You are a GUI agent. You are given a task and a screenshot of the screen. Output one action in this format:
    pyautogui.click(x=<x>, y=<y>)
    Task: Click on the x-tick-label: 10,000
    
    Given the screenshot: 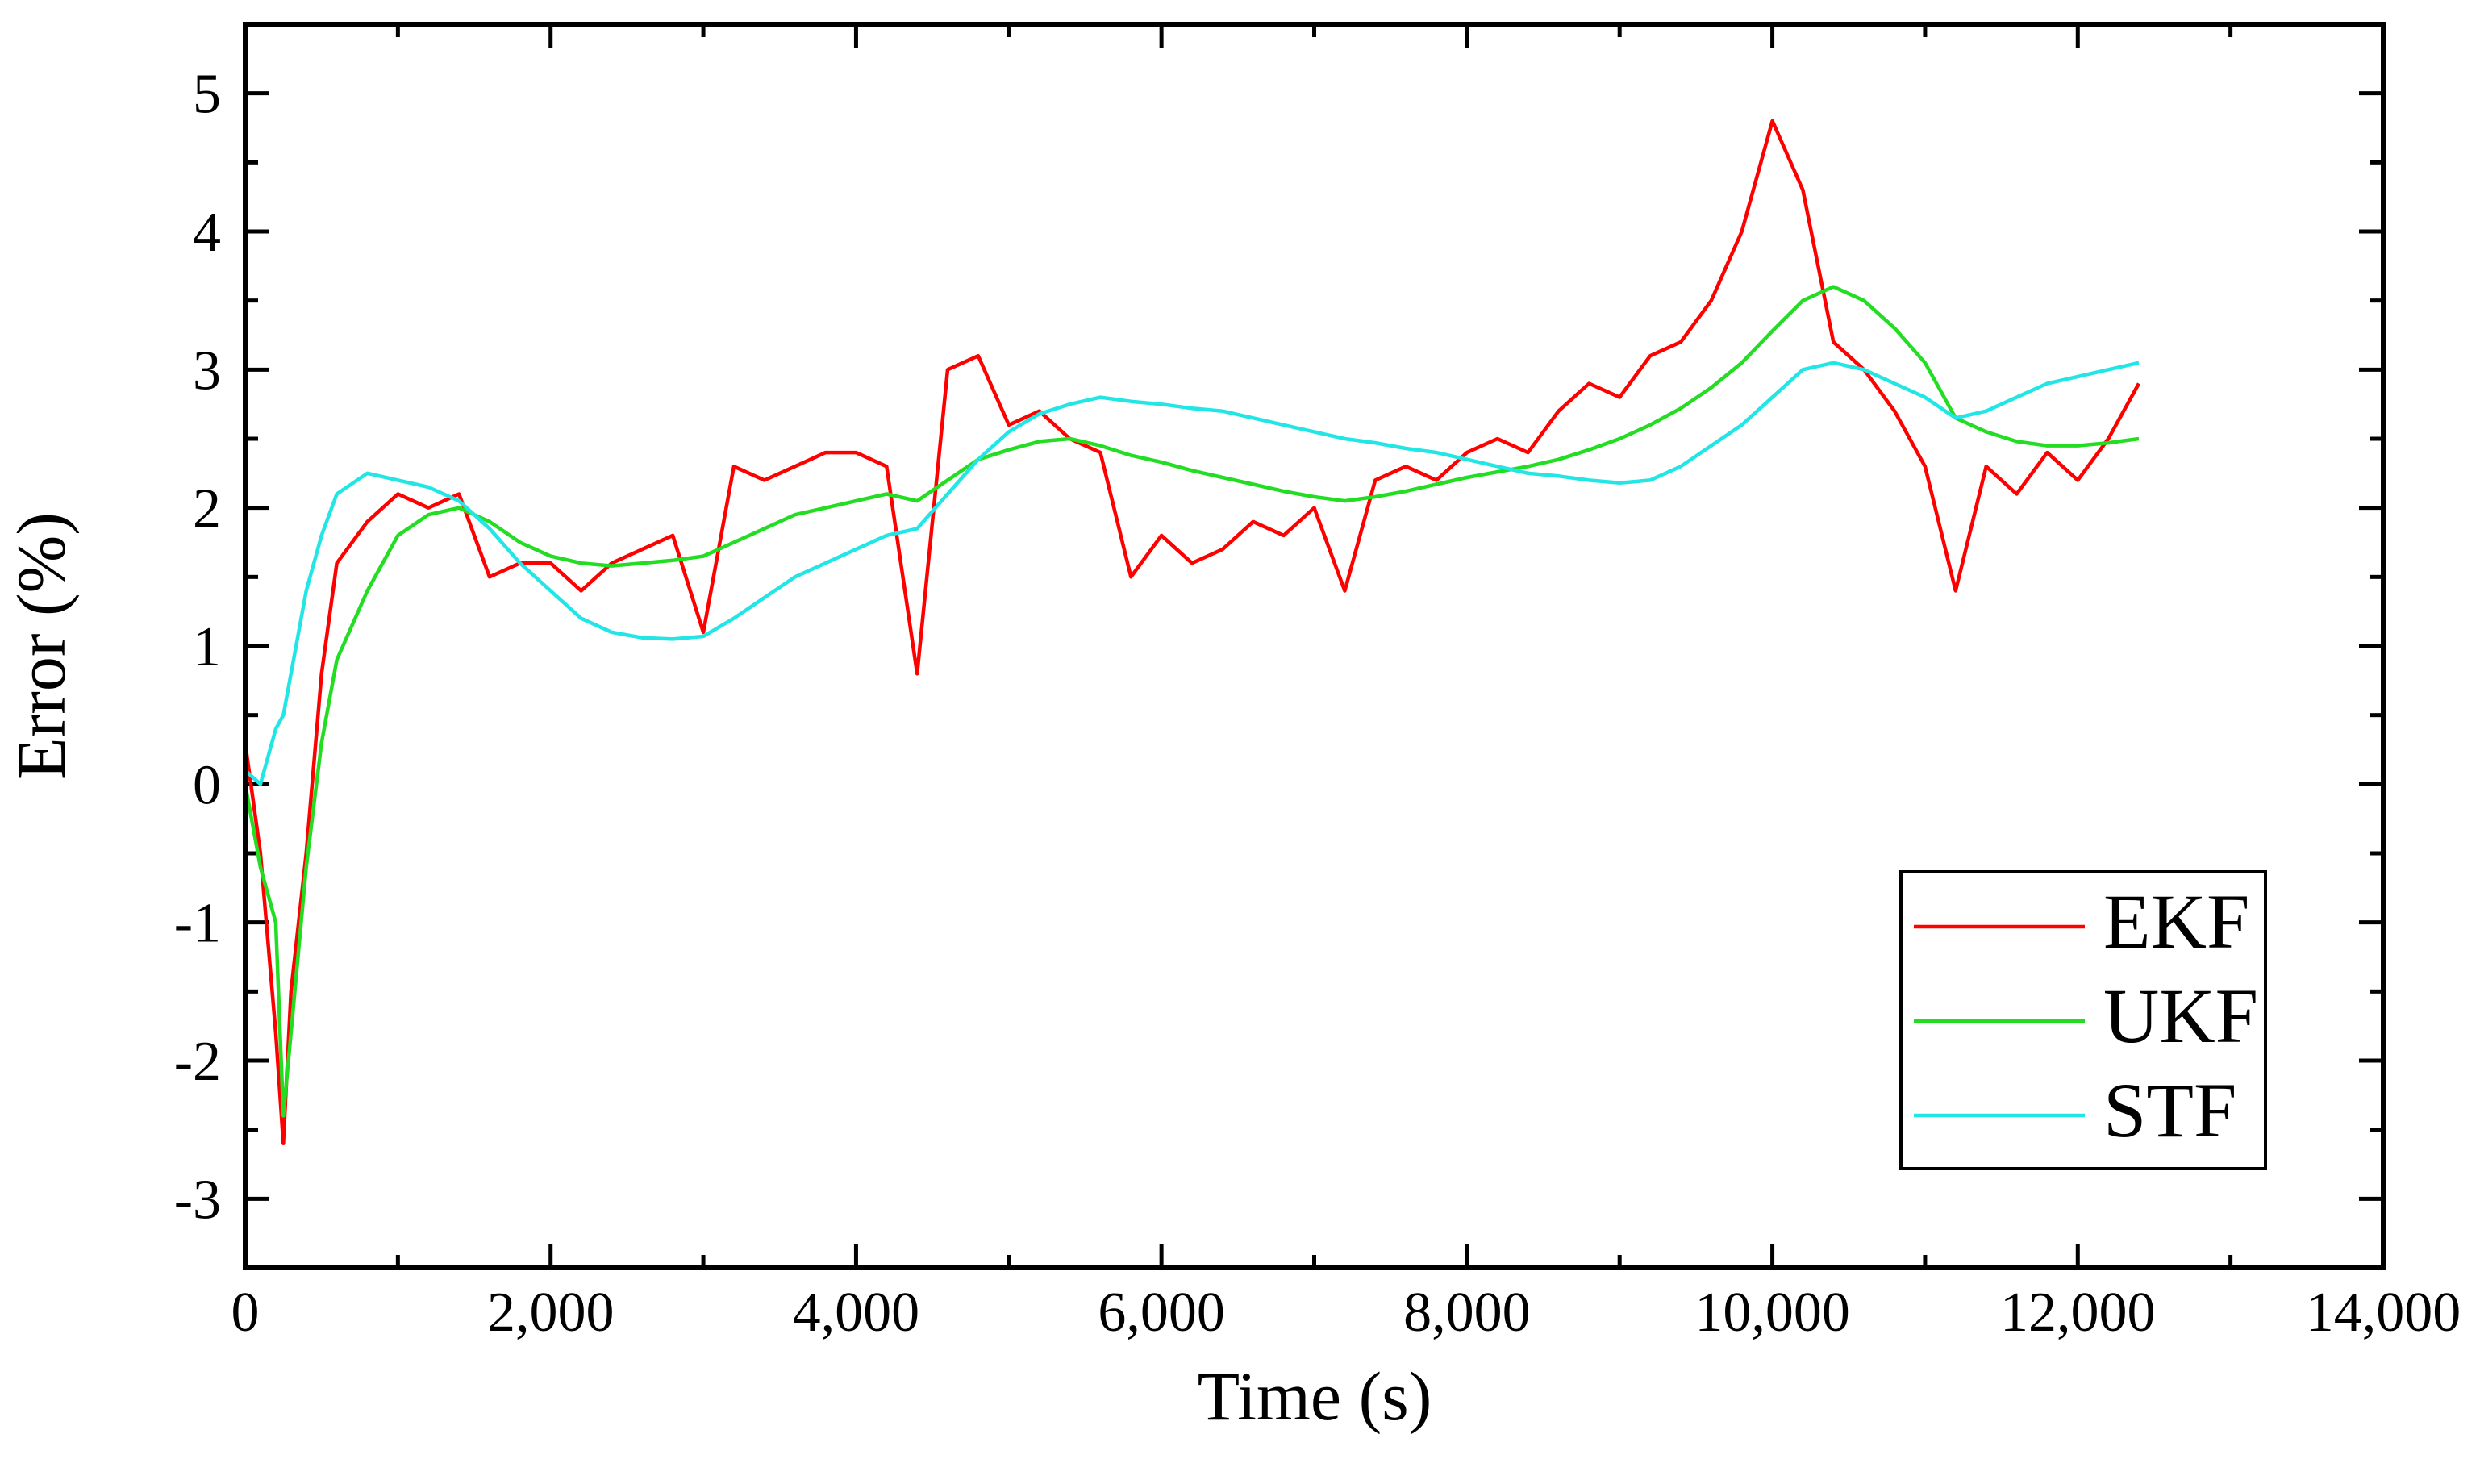 What is the action you would take?
    pyautogui.click(x=1772, y=1313)
    